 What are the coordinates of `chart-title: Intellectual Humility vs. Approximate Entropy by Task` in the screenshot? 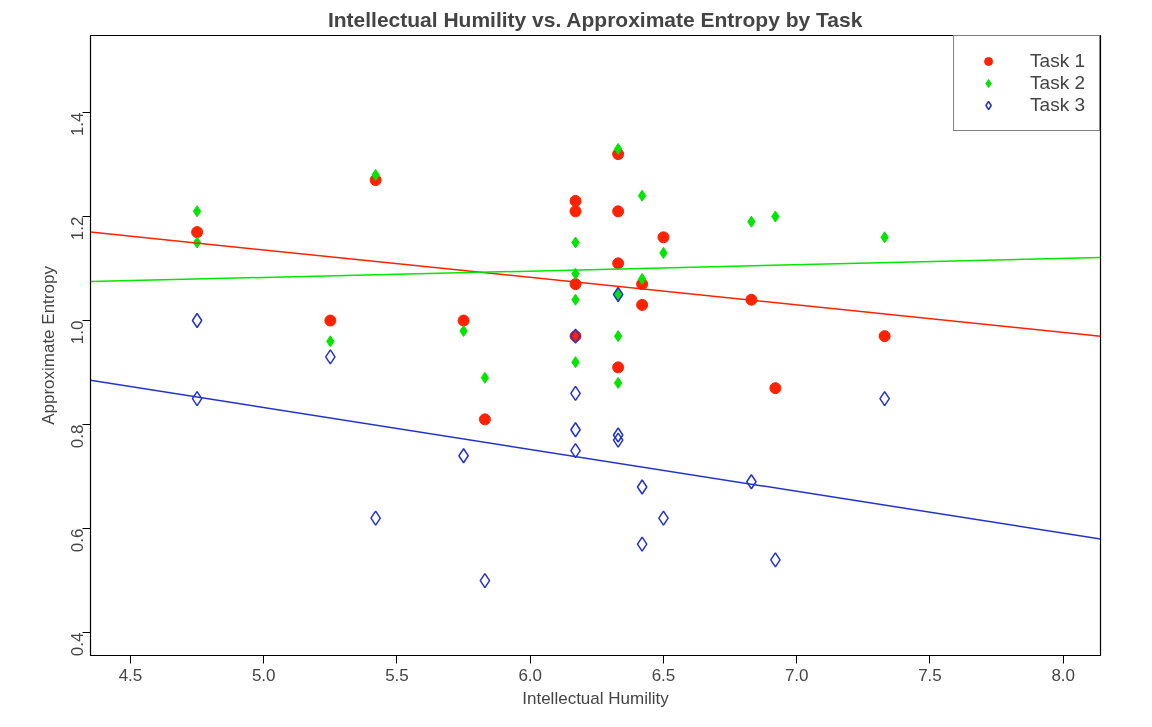 It's located at (595, 19).